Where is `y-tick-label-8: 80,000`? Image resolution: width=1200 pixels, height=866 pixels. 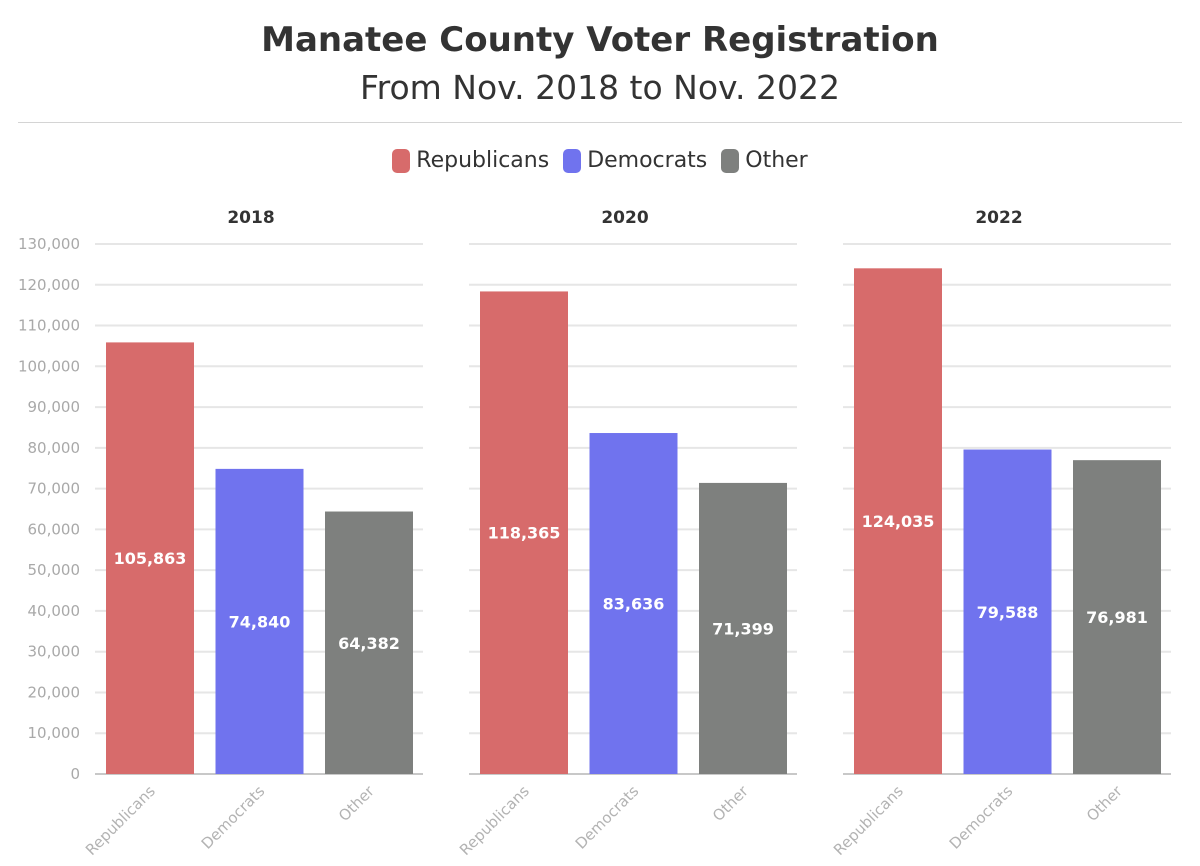
y-tick-label-8: 80,000 is located at coordinates (54, 448).